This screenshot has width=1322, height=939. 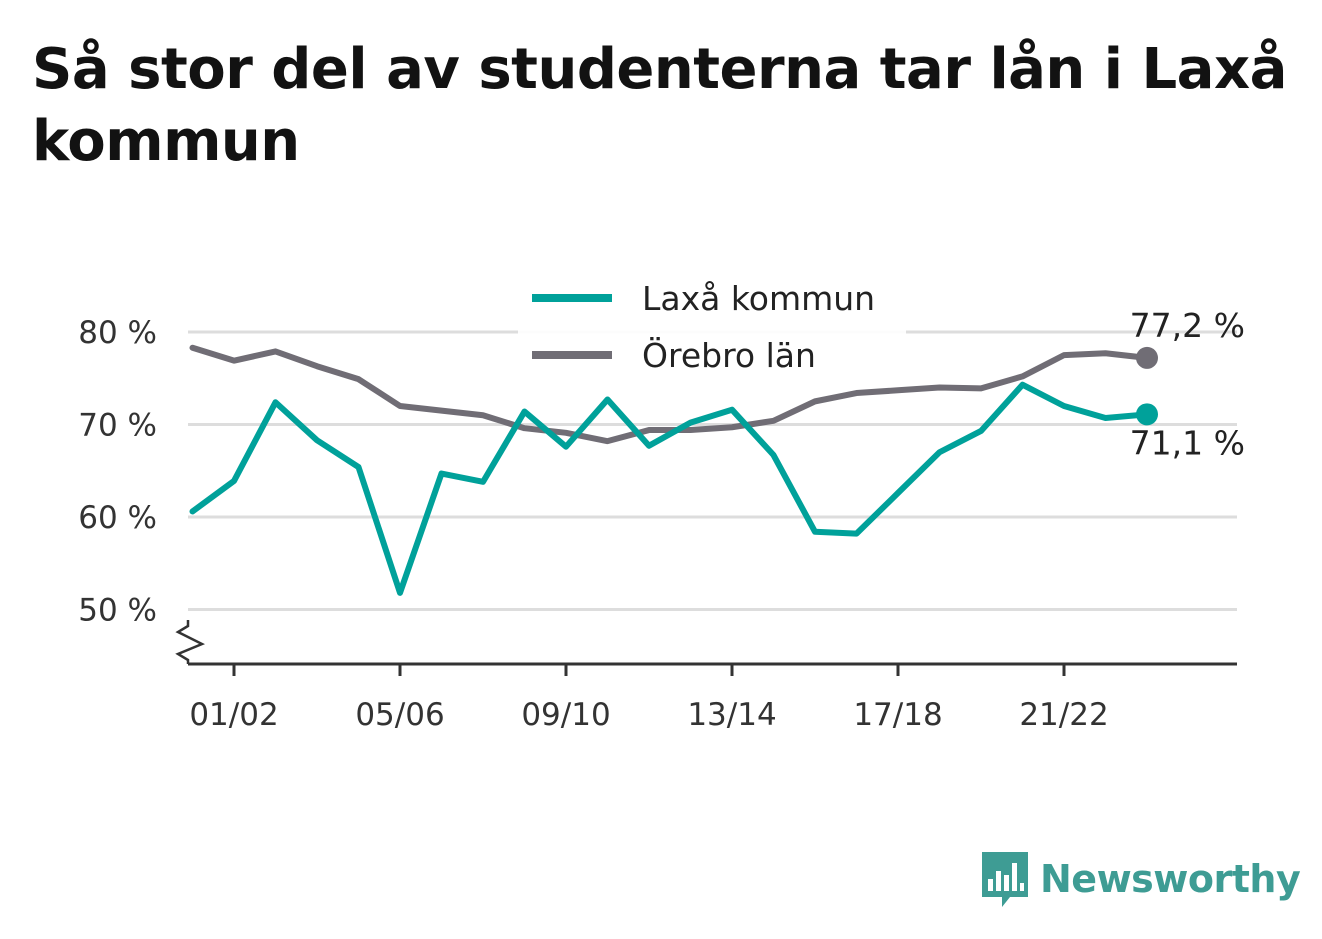 I want to click on newsworthy-logo: Newsworthy, so click(x=1140, y=879).